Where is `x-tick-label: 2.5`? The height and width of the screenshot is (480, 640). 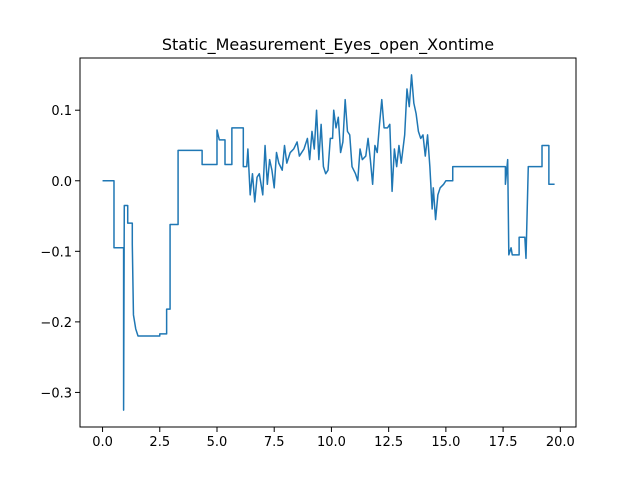 x-tick-label: 2.5 is located at coordinates (159, 442).